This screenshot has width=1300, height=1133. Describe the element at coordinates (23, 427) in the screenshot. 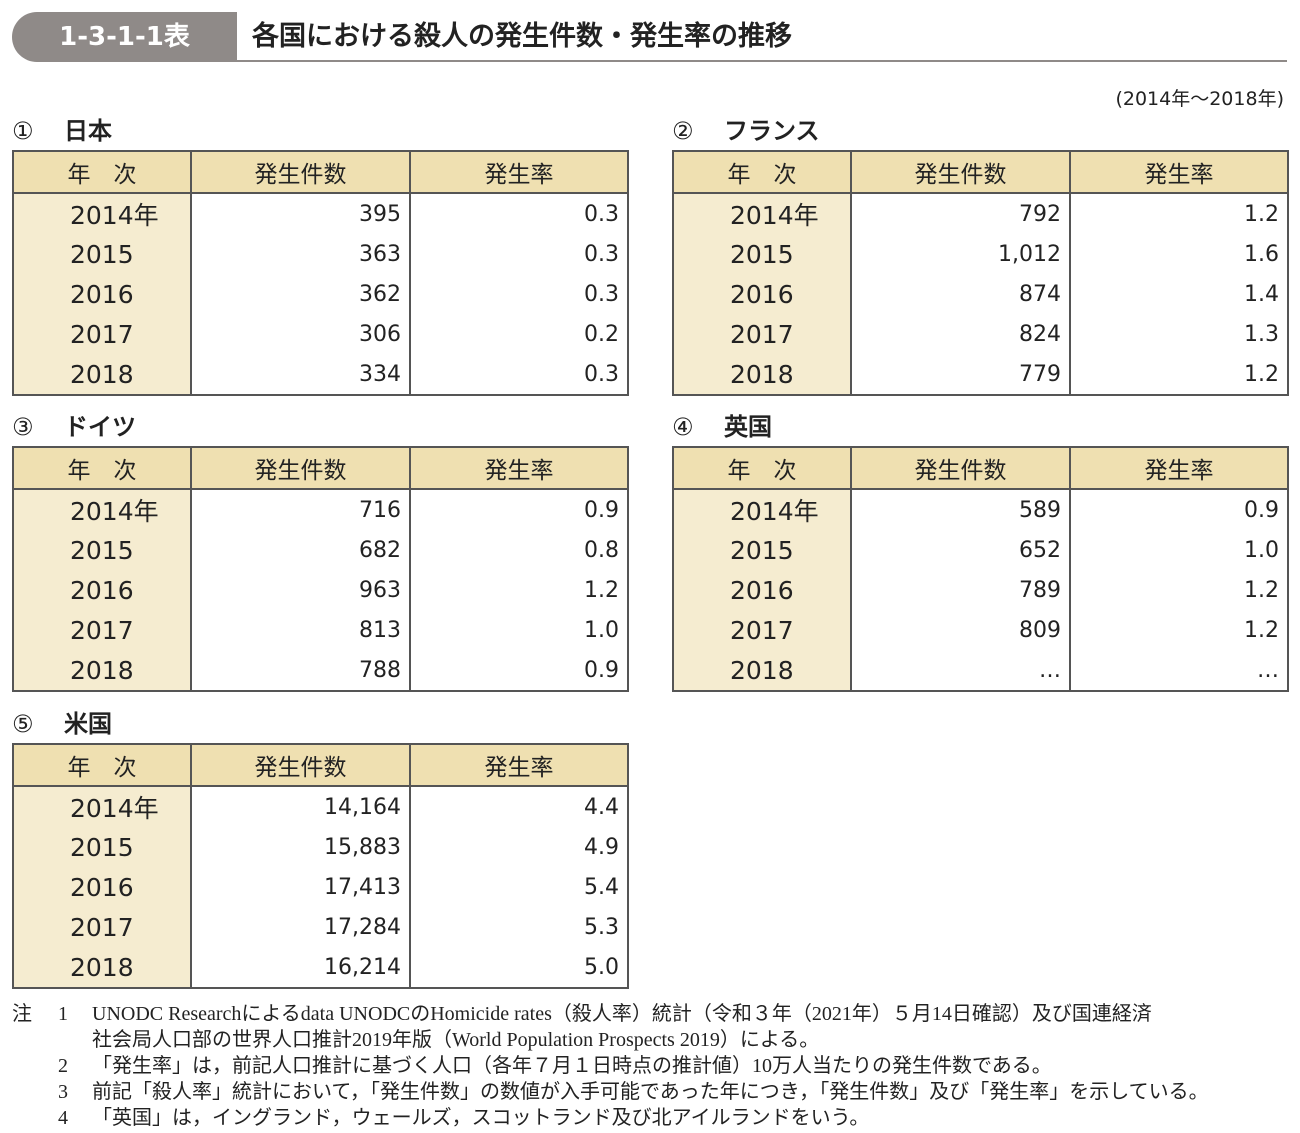

I see `table-number: ③` at that location.